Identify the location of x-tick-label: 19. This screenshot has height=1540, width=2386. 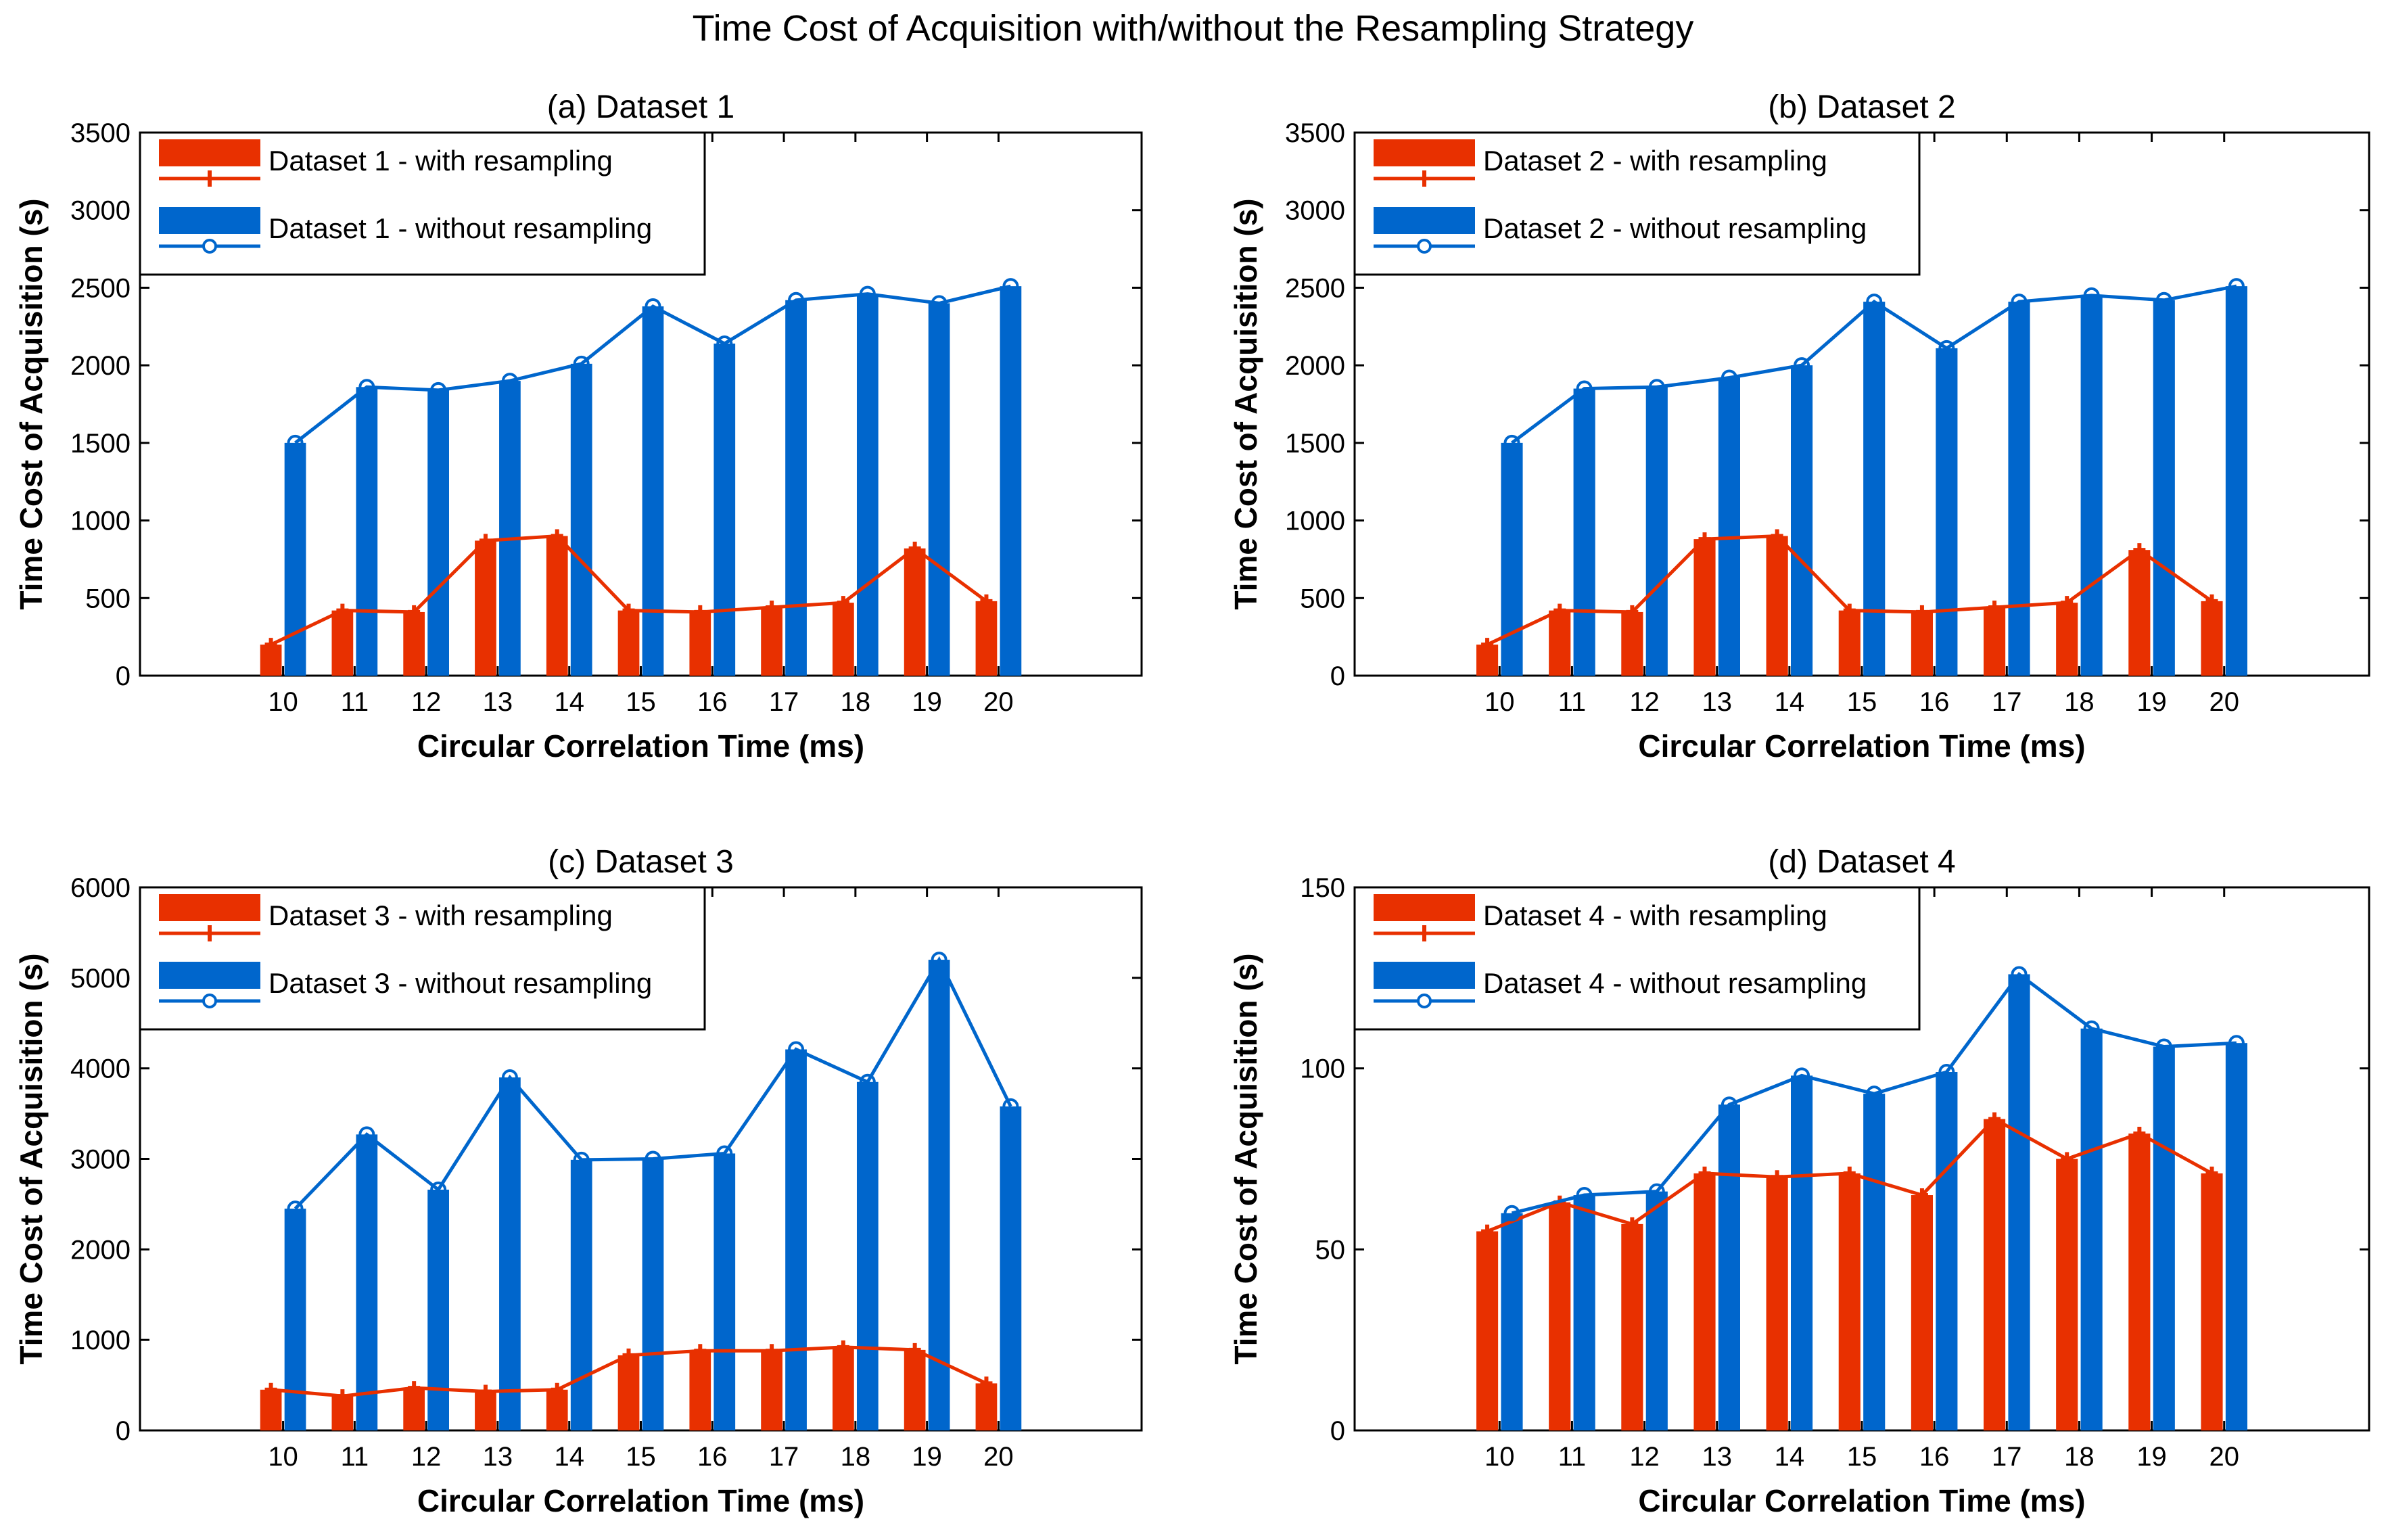
(2151, 702).